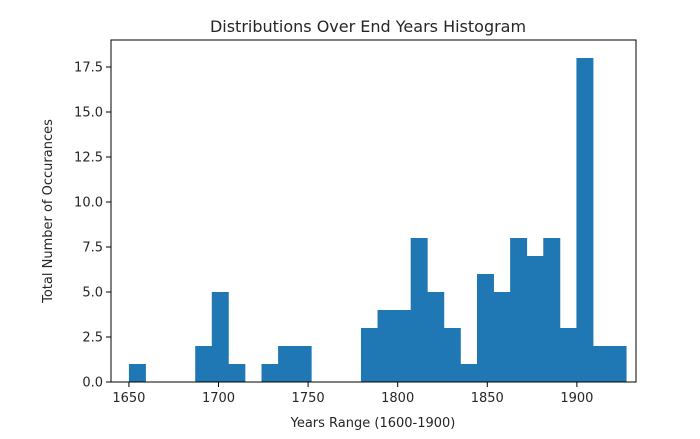 Image resolution: width=700 pixels, height=439 pixels. I want to click on x-tick-label: 1650, so click(128, 398).